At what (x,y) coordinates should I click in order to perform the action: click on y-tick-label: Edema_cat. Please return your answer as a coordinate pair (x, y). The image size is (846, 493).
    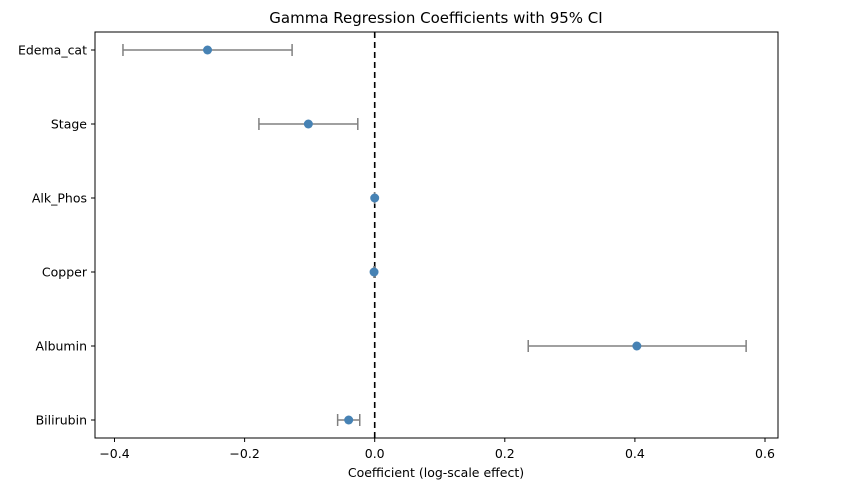
    Looking at the image, I should click on (52, 50).